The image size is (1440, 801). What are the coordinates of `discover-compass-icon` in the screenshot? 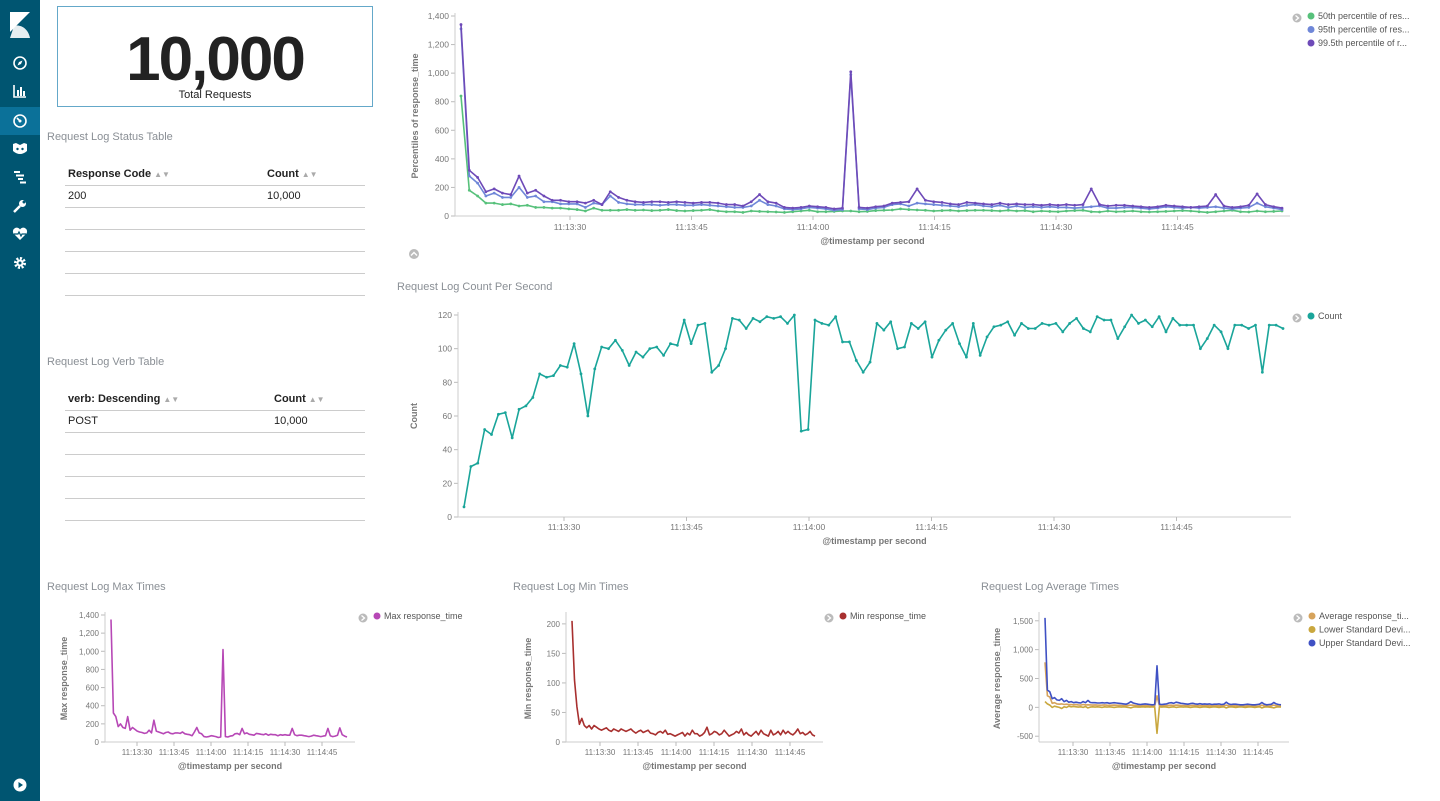 It's located at (20, 63).